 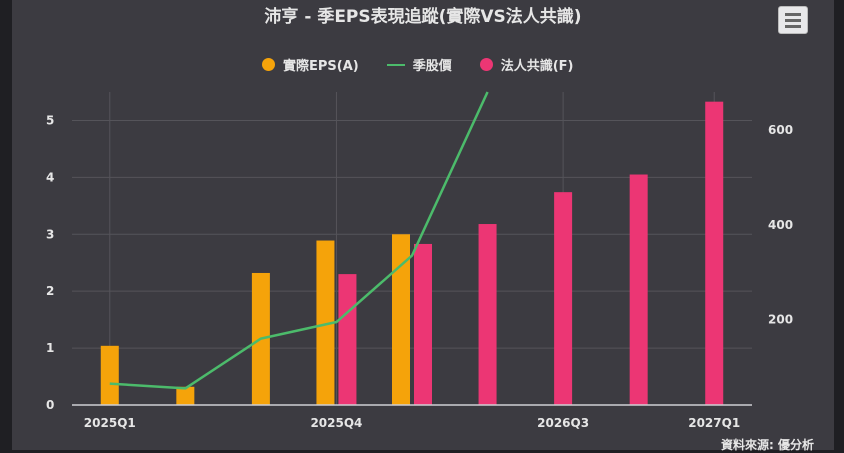 I want to click on chart-legend: 實際EPS(A) 季股價 法人共識(F), so click(x=432, y=64).